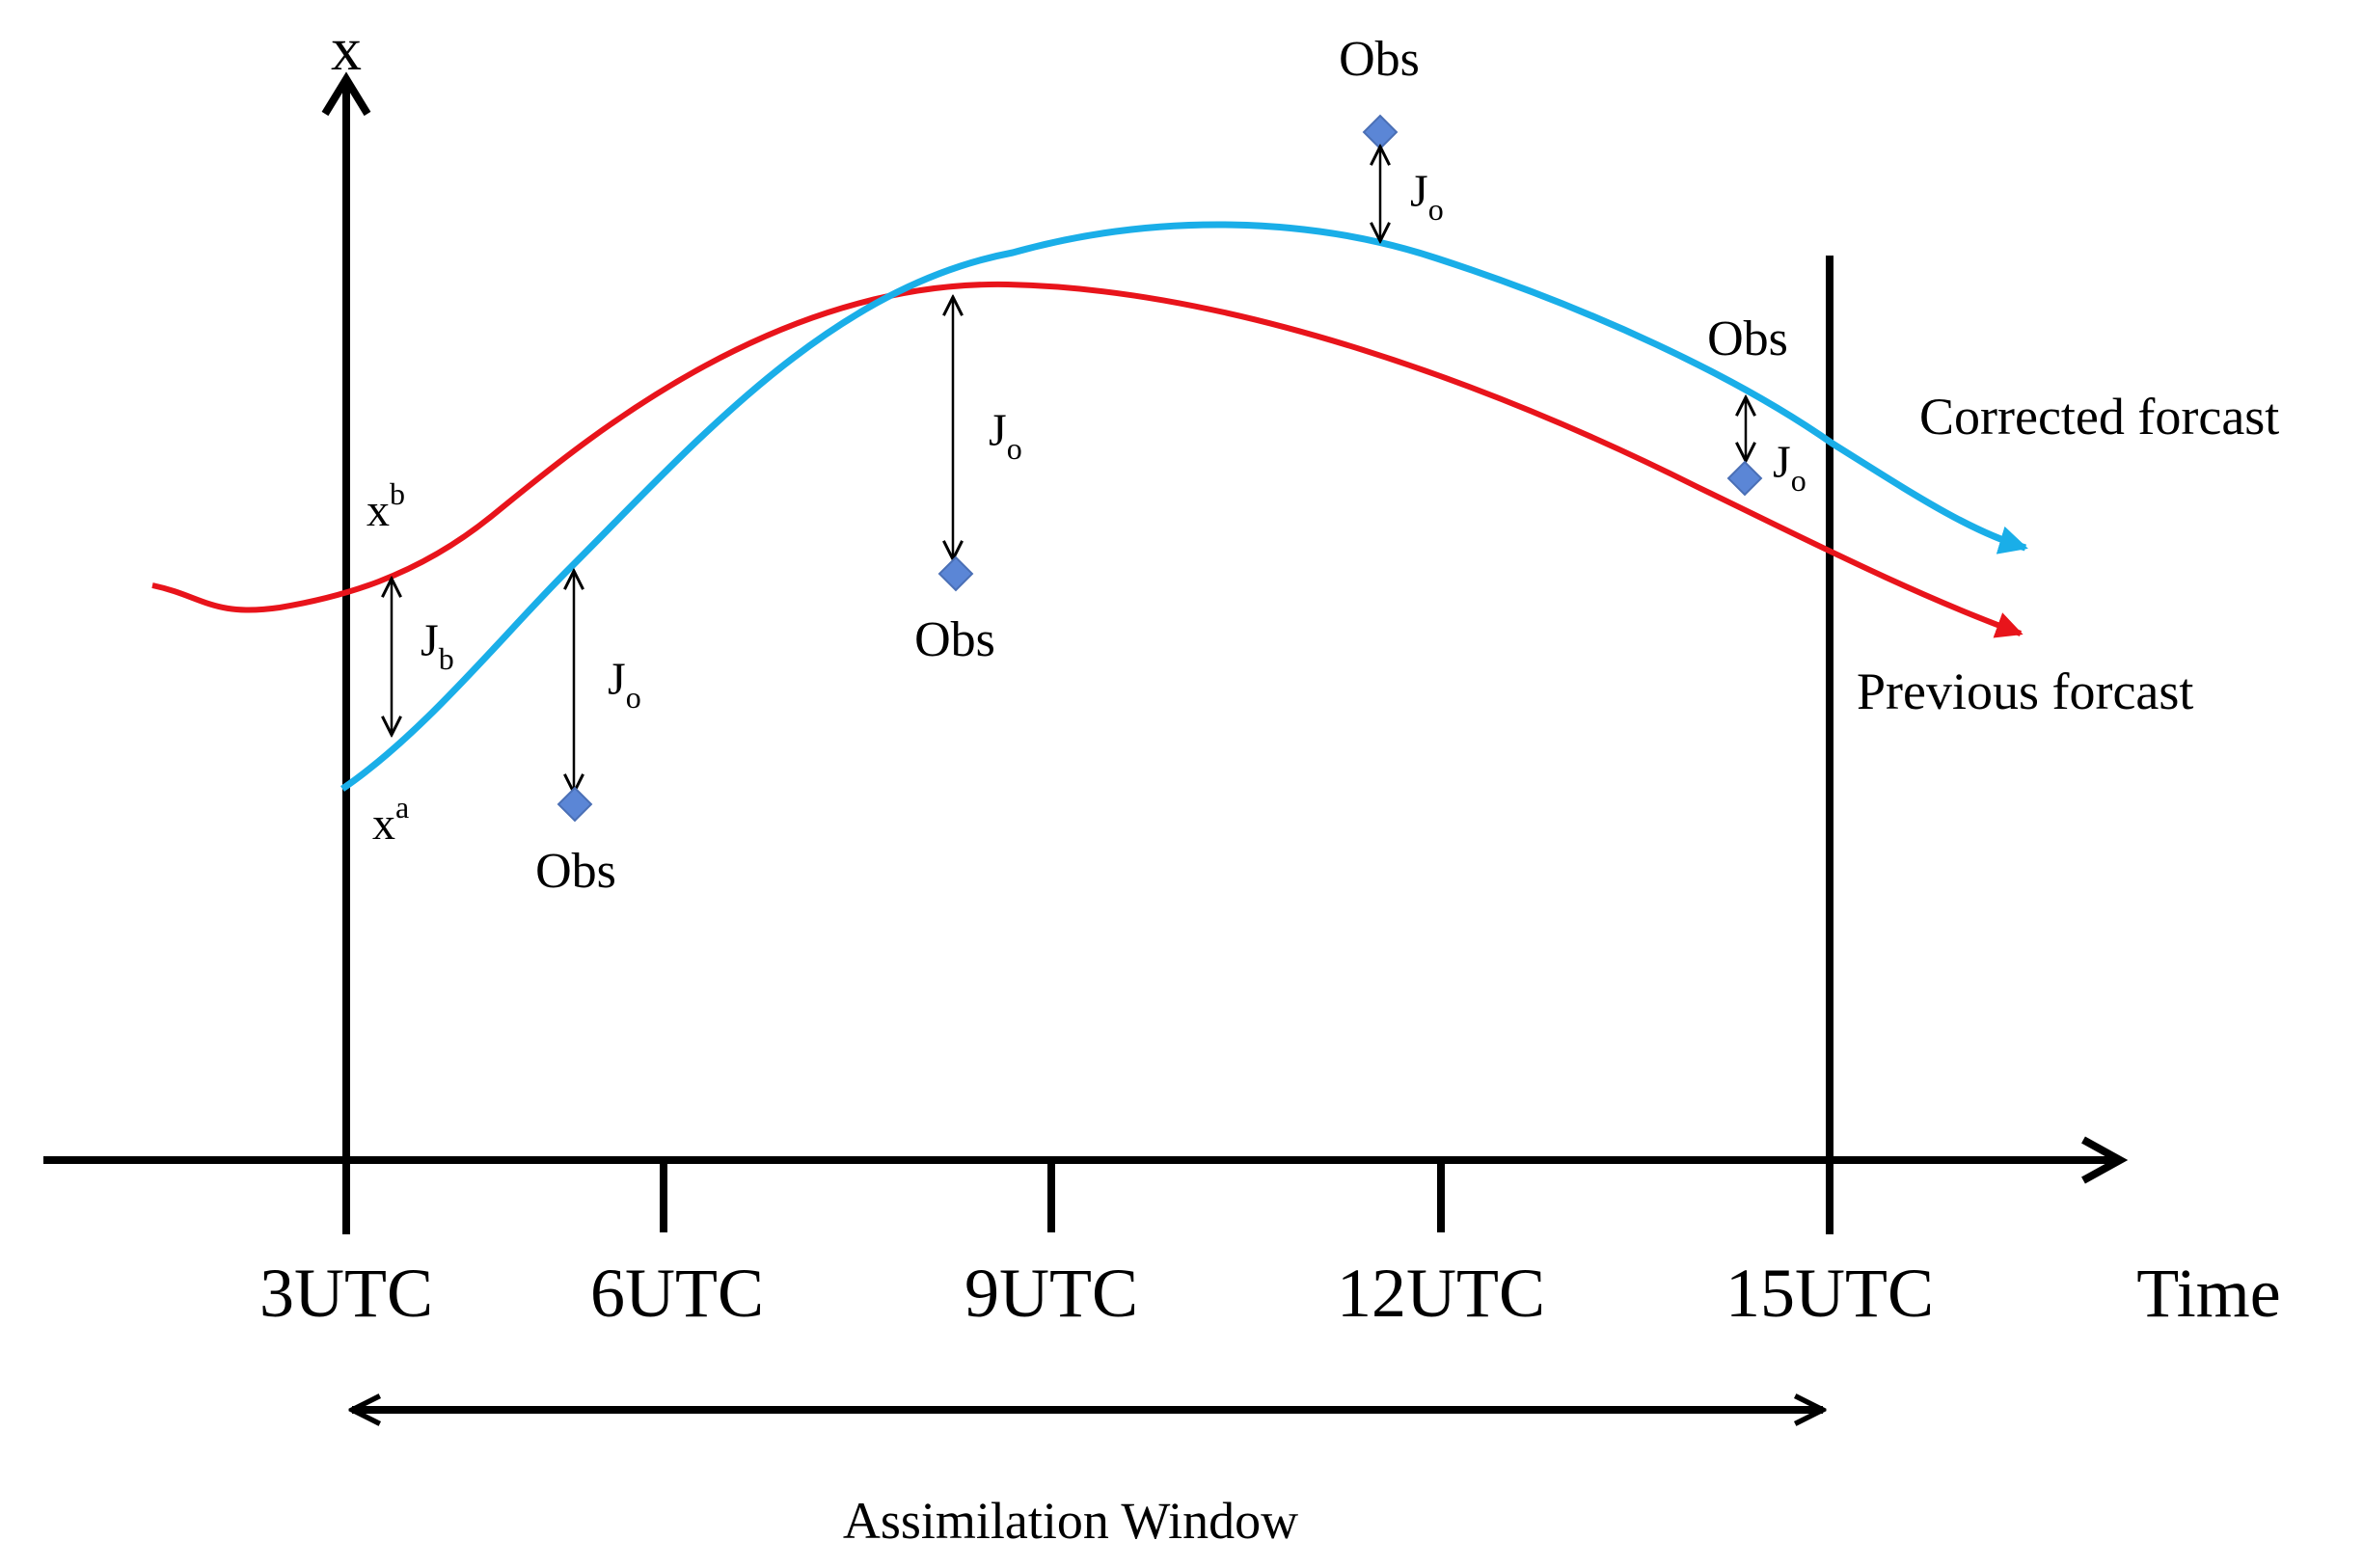 Image resolution: width=2363 pixels, height=1568 pixels. What do you see at coordinates (2099, 417) in the screenshot?
I see `corrected-forecast-label: Corrected forcast` at bounding box center [2099, 417].